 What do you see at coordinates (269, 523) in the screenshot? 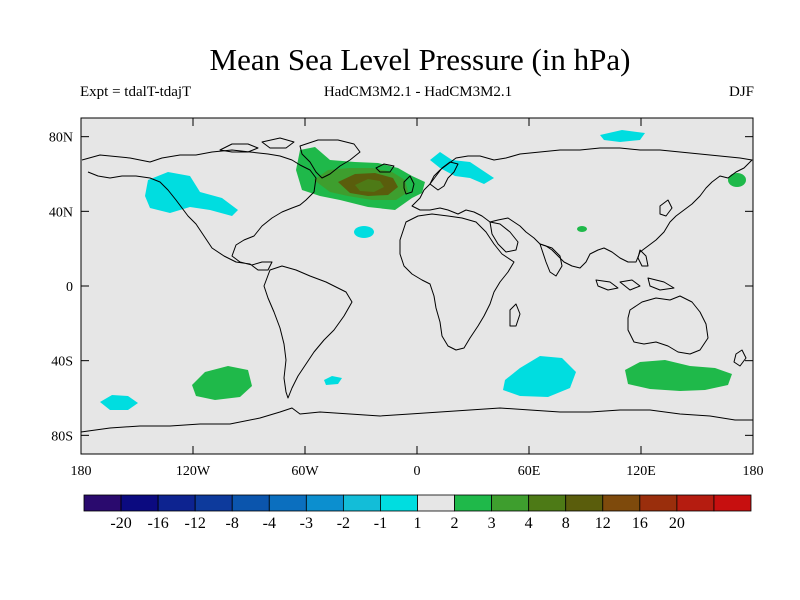
I see `colorbar-label: -4` at bounding box center [269, 523].